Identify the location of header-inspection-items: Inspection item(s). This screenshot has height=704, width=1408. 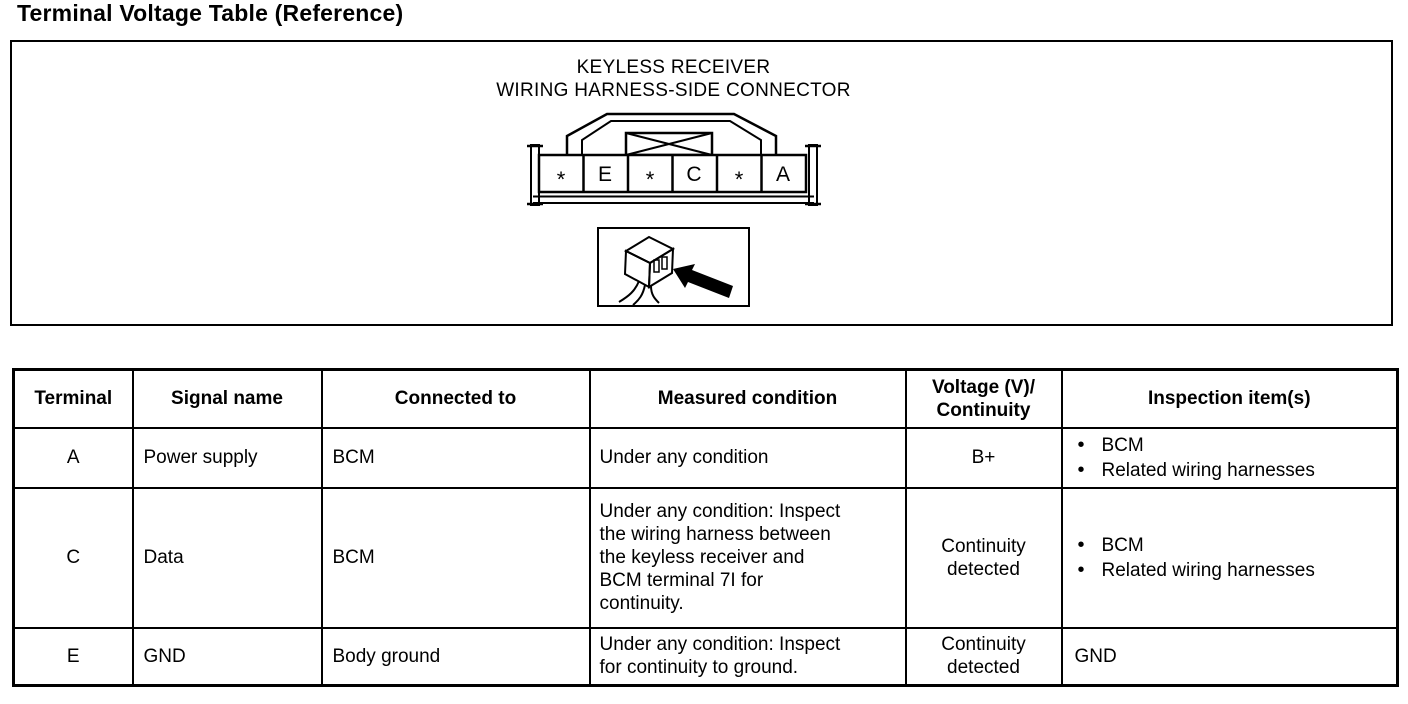
(1229, 398).